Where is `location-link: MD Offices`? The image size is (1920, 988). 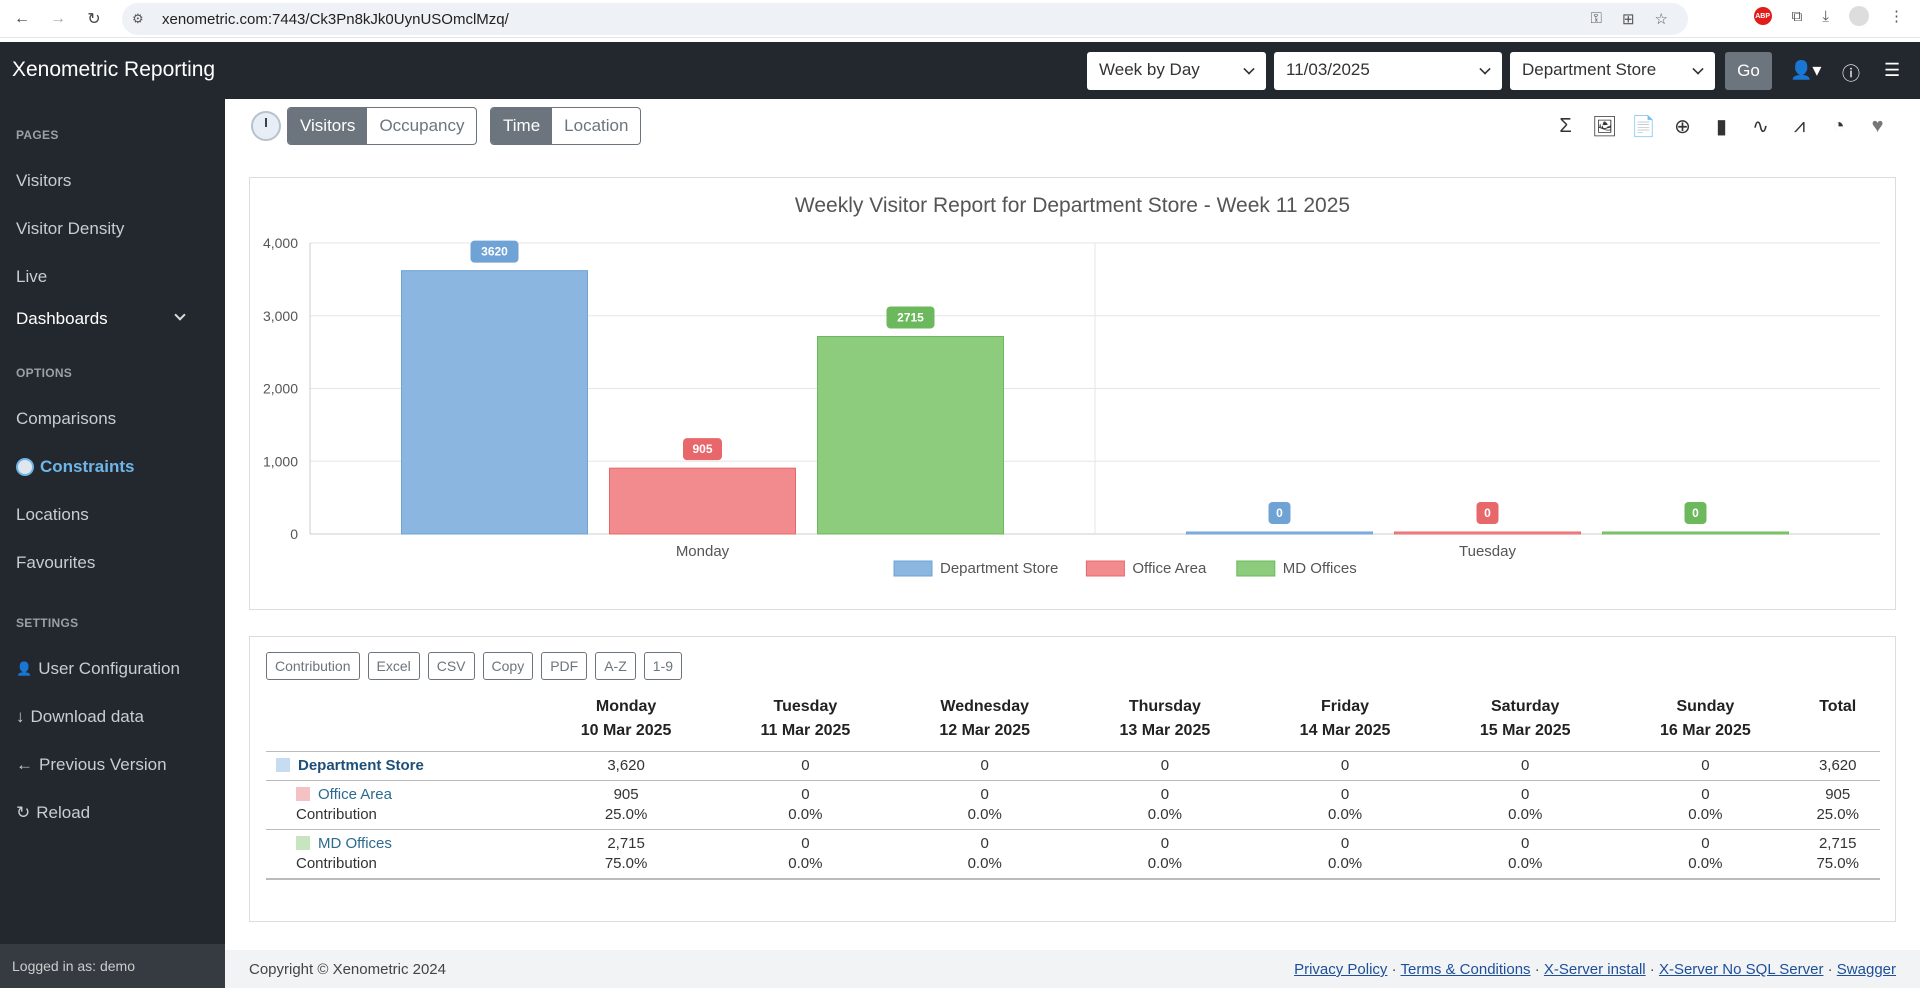
location-link: MD Offices is located at coordinates (355, 843).